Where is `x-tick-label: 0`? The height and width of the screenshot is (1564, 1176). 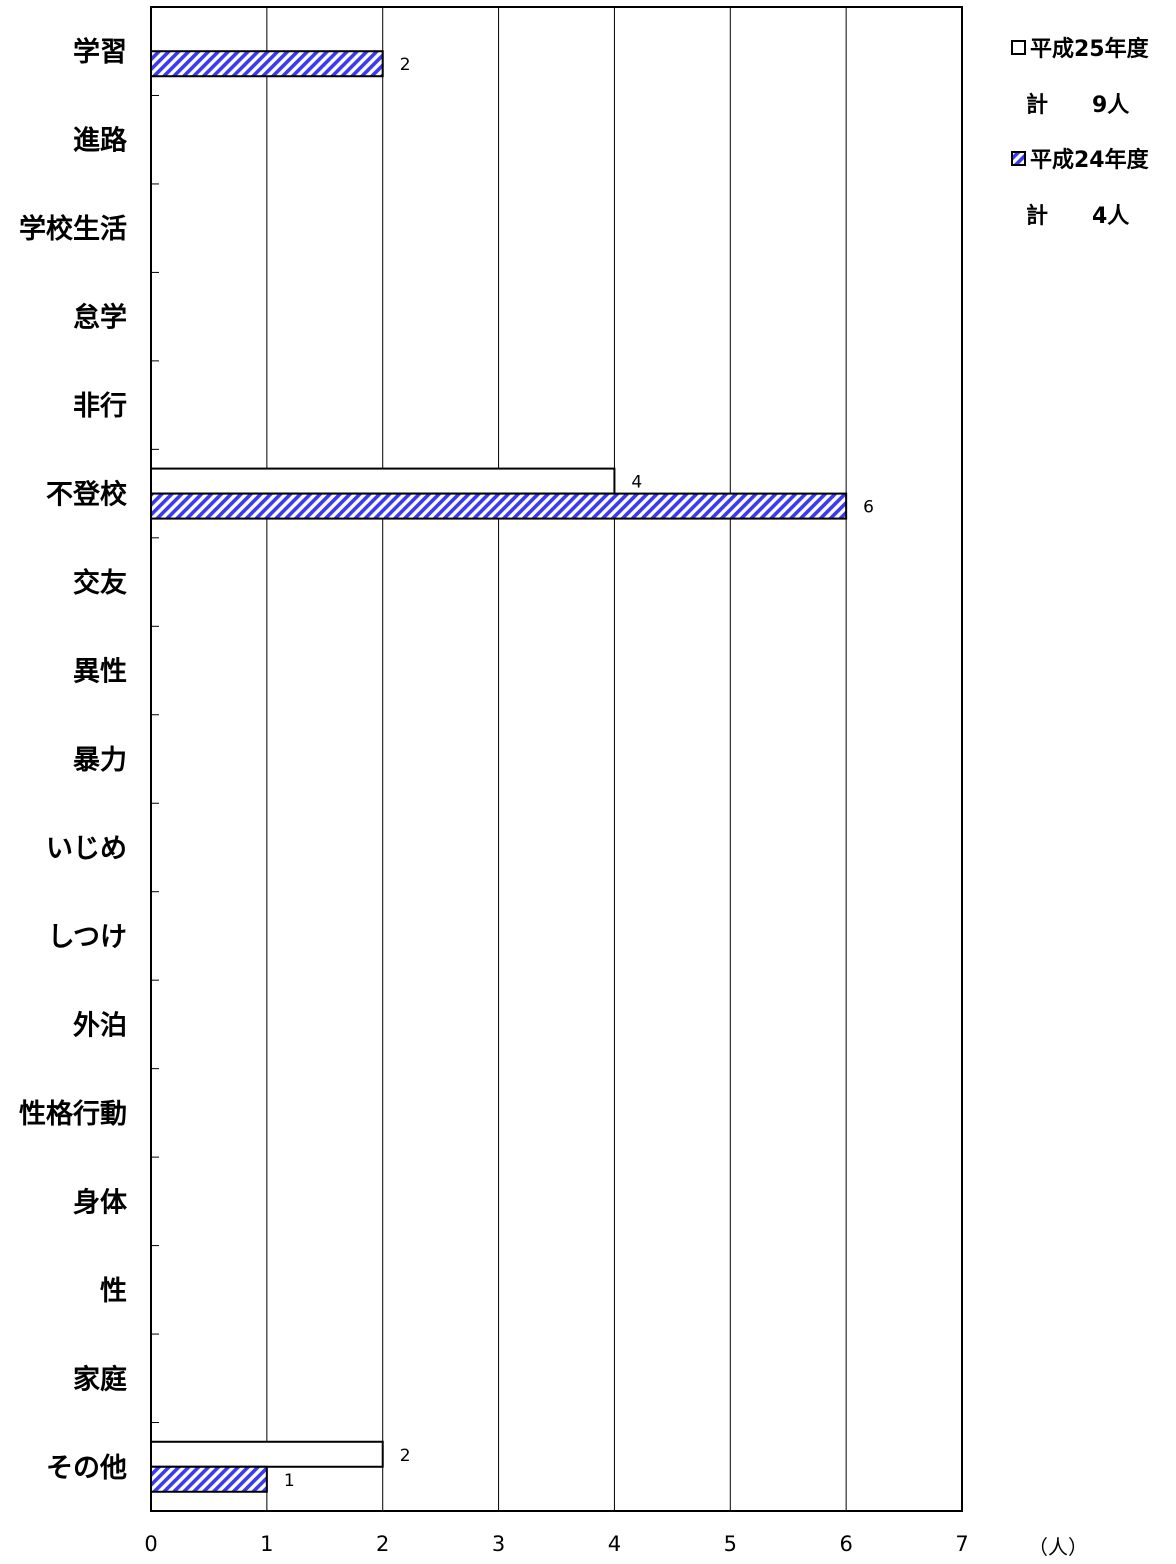 x-tick-label: 0 is located at coordinates (150, 1544).